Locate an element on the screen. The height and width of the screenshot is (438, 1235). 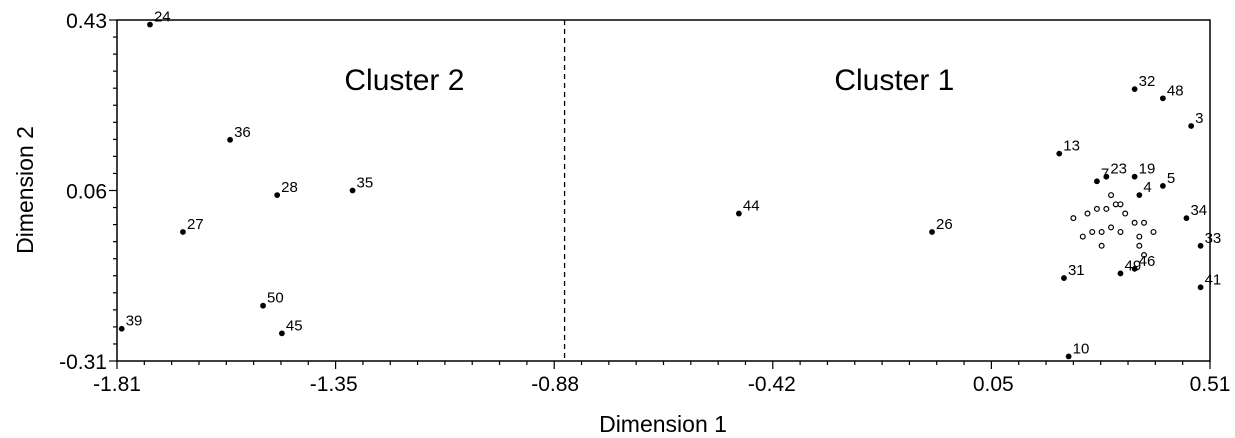
point-label: 7 is located at coordinates (1105, 173).